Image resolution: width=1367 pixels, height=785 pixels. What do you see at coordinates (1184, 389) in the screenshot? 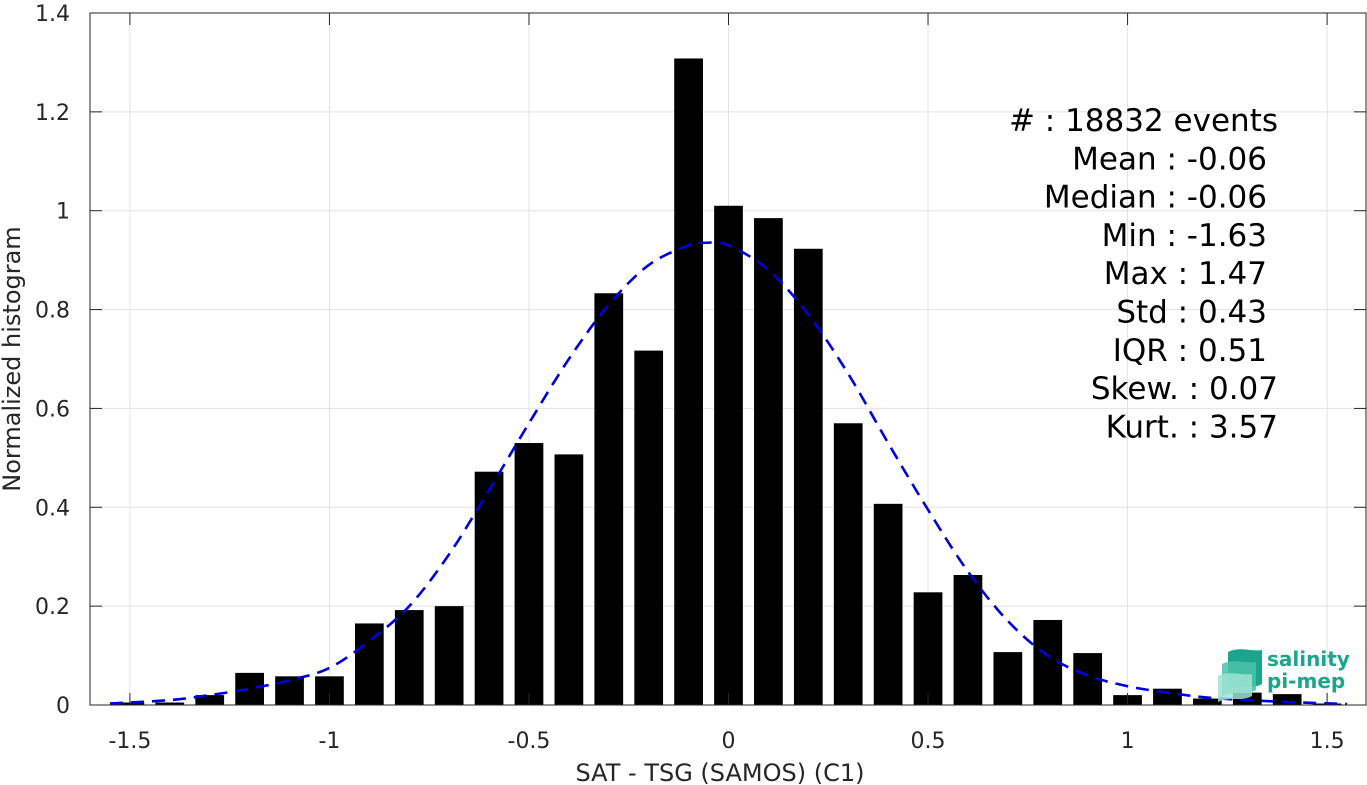
I see `stat-line-7: Skew. : 0.07` at bounding box center [1184, 389].